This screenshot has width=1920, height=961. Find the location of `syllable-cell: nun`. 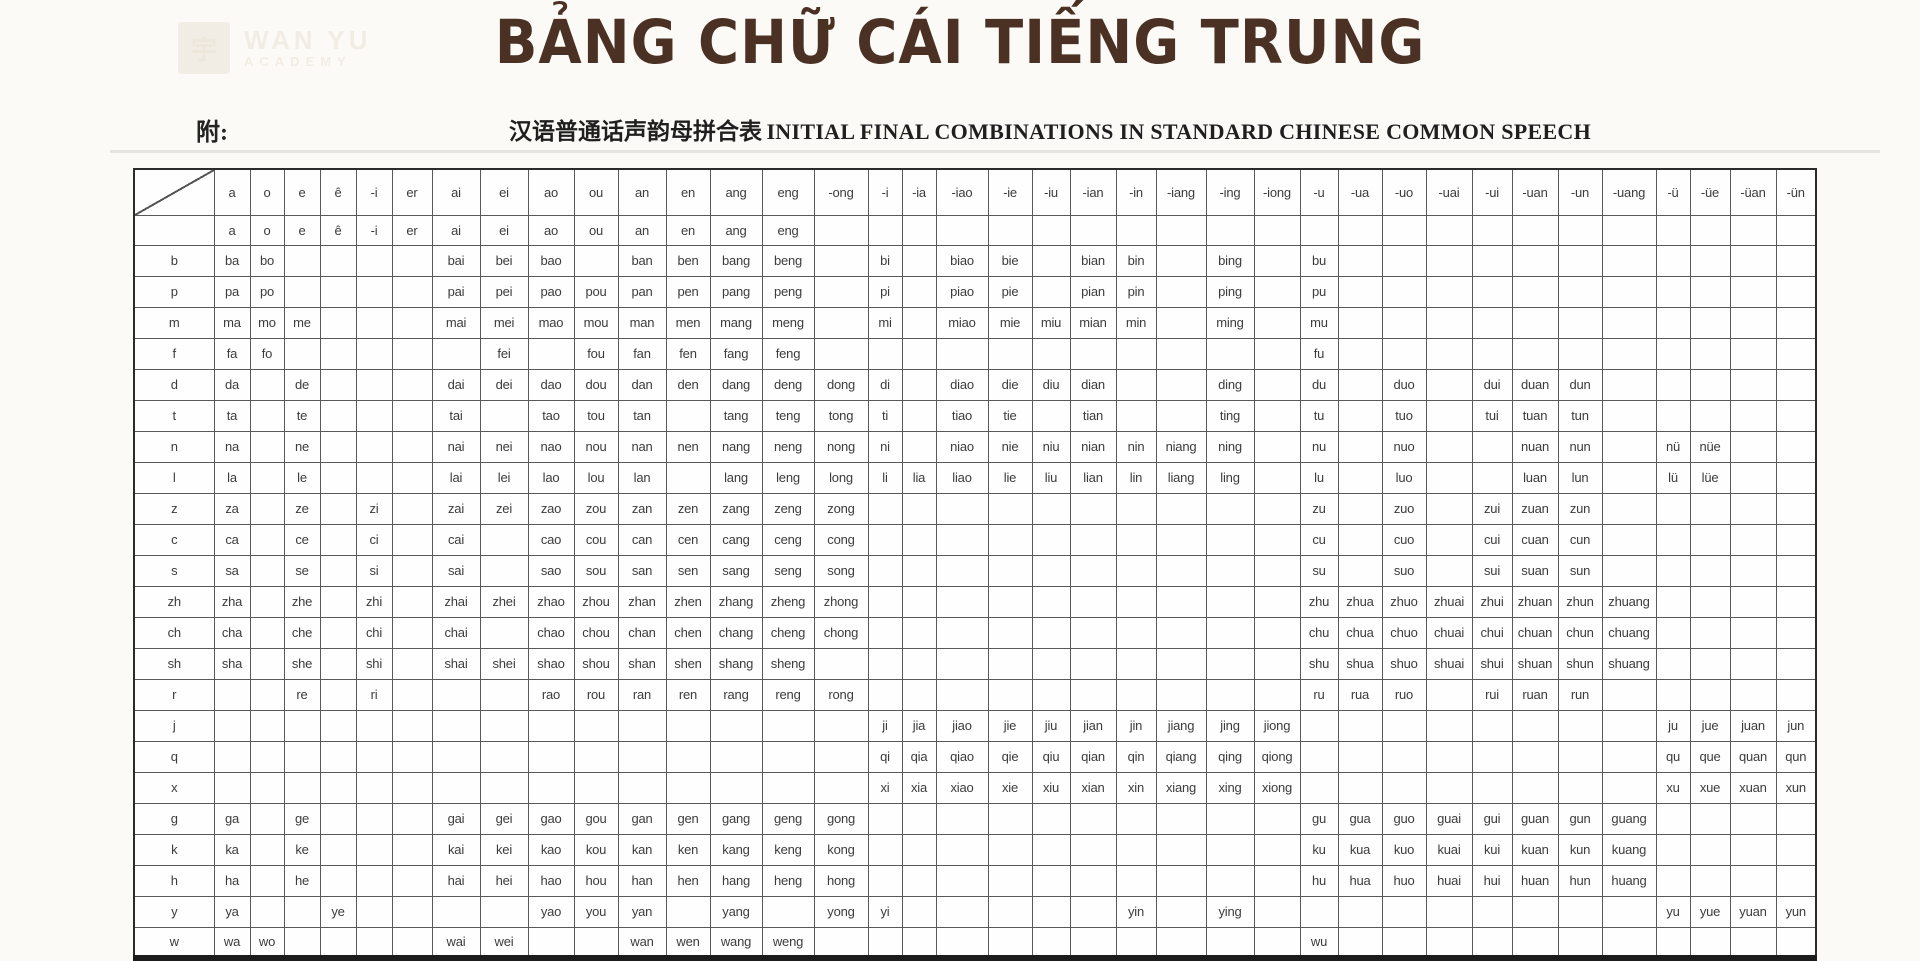

syllable-cell: nun is located at coordinates (1580, 446).